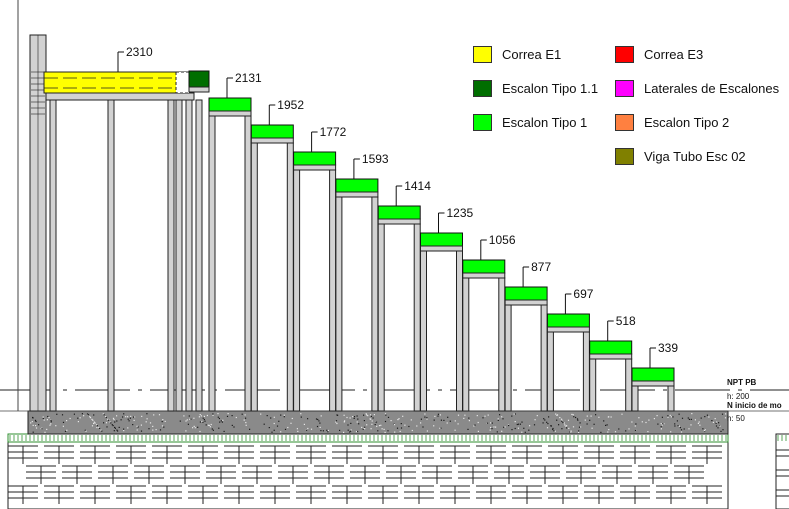 This screenshot has width=789, height=509. I want to click on floor-slab, so click(378, 422).